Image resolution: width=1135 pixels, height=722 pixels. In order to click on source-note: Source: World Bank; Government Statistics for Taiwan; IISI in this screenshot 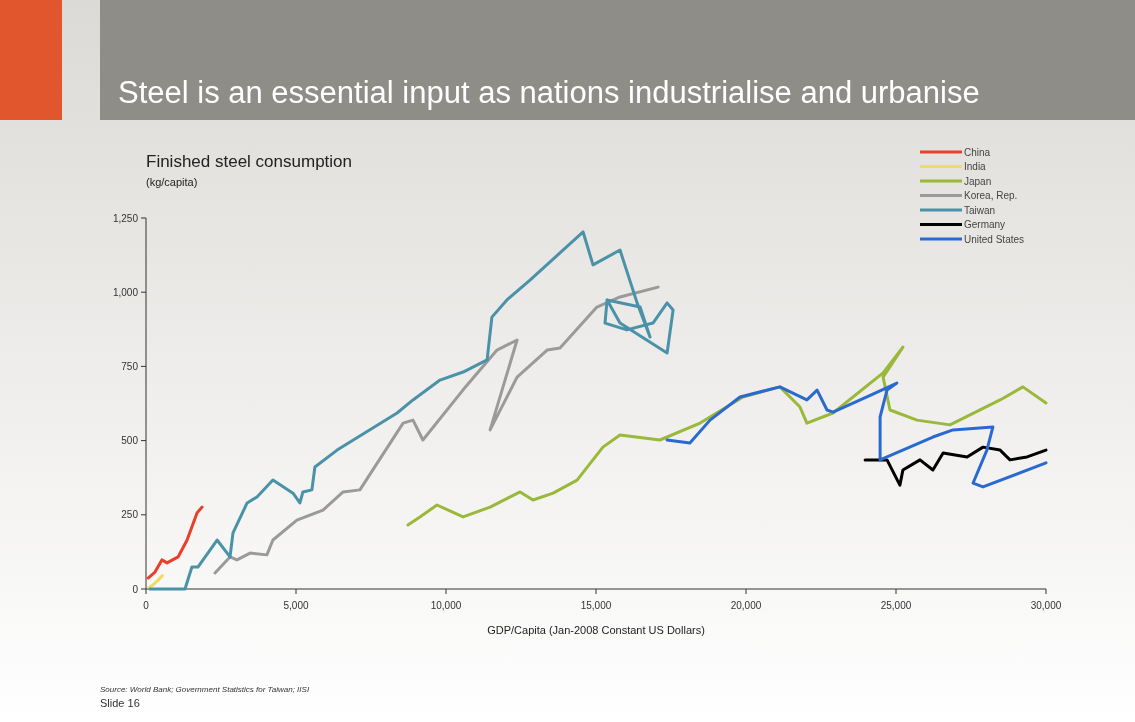, I will do `click(205, 689)`.